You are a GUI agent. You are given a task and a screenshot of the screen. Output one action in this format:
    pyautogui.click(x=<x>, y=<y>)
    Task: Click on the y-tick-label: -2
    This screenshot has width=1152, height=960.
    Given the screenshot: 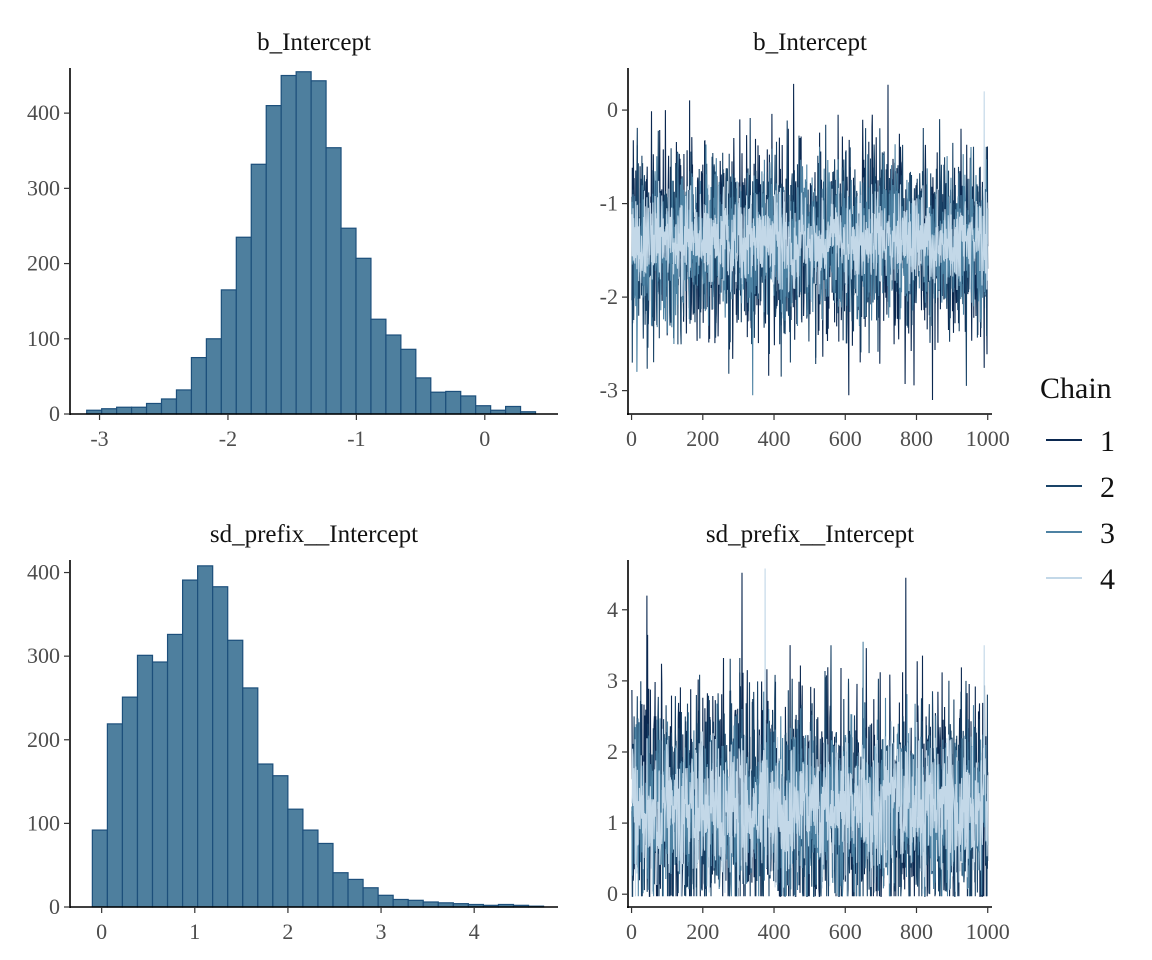 What is the action you would take?
    pyautogui.click(x=609, y=296)
    